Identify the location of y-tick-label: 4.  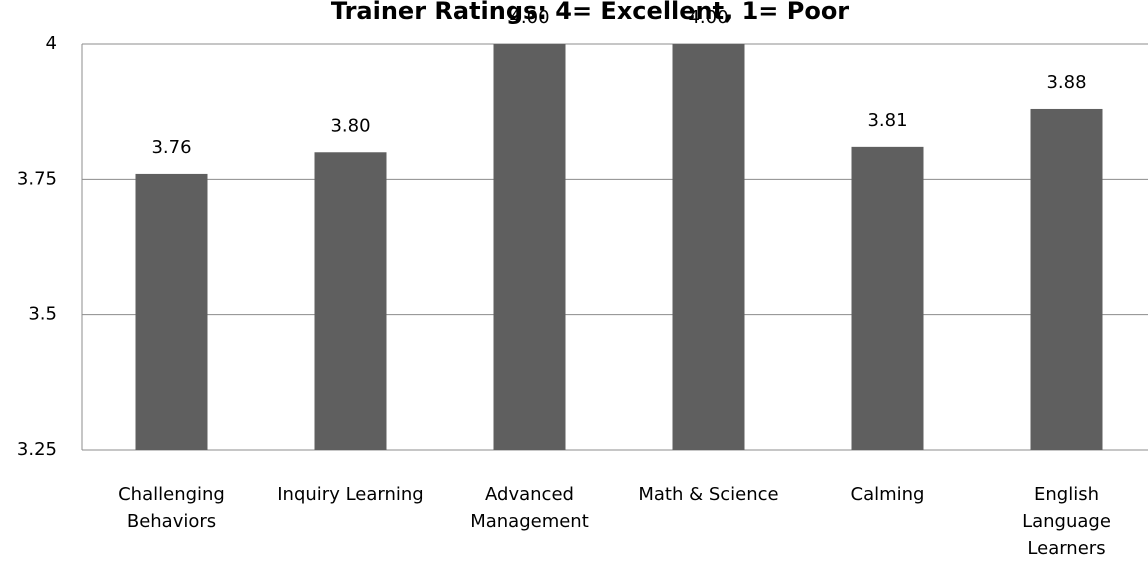
(51, 43).